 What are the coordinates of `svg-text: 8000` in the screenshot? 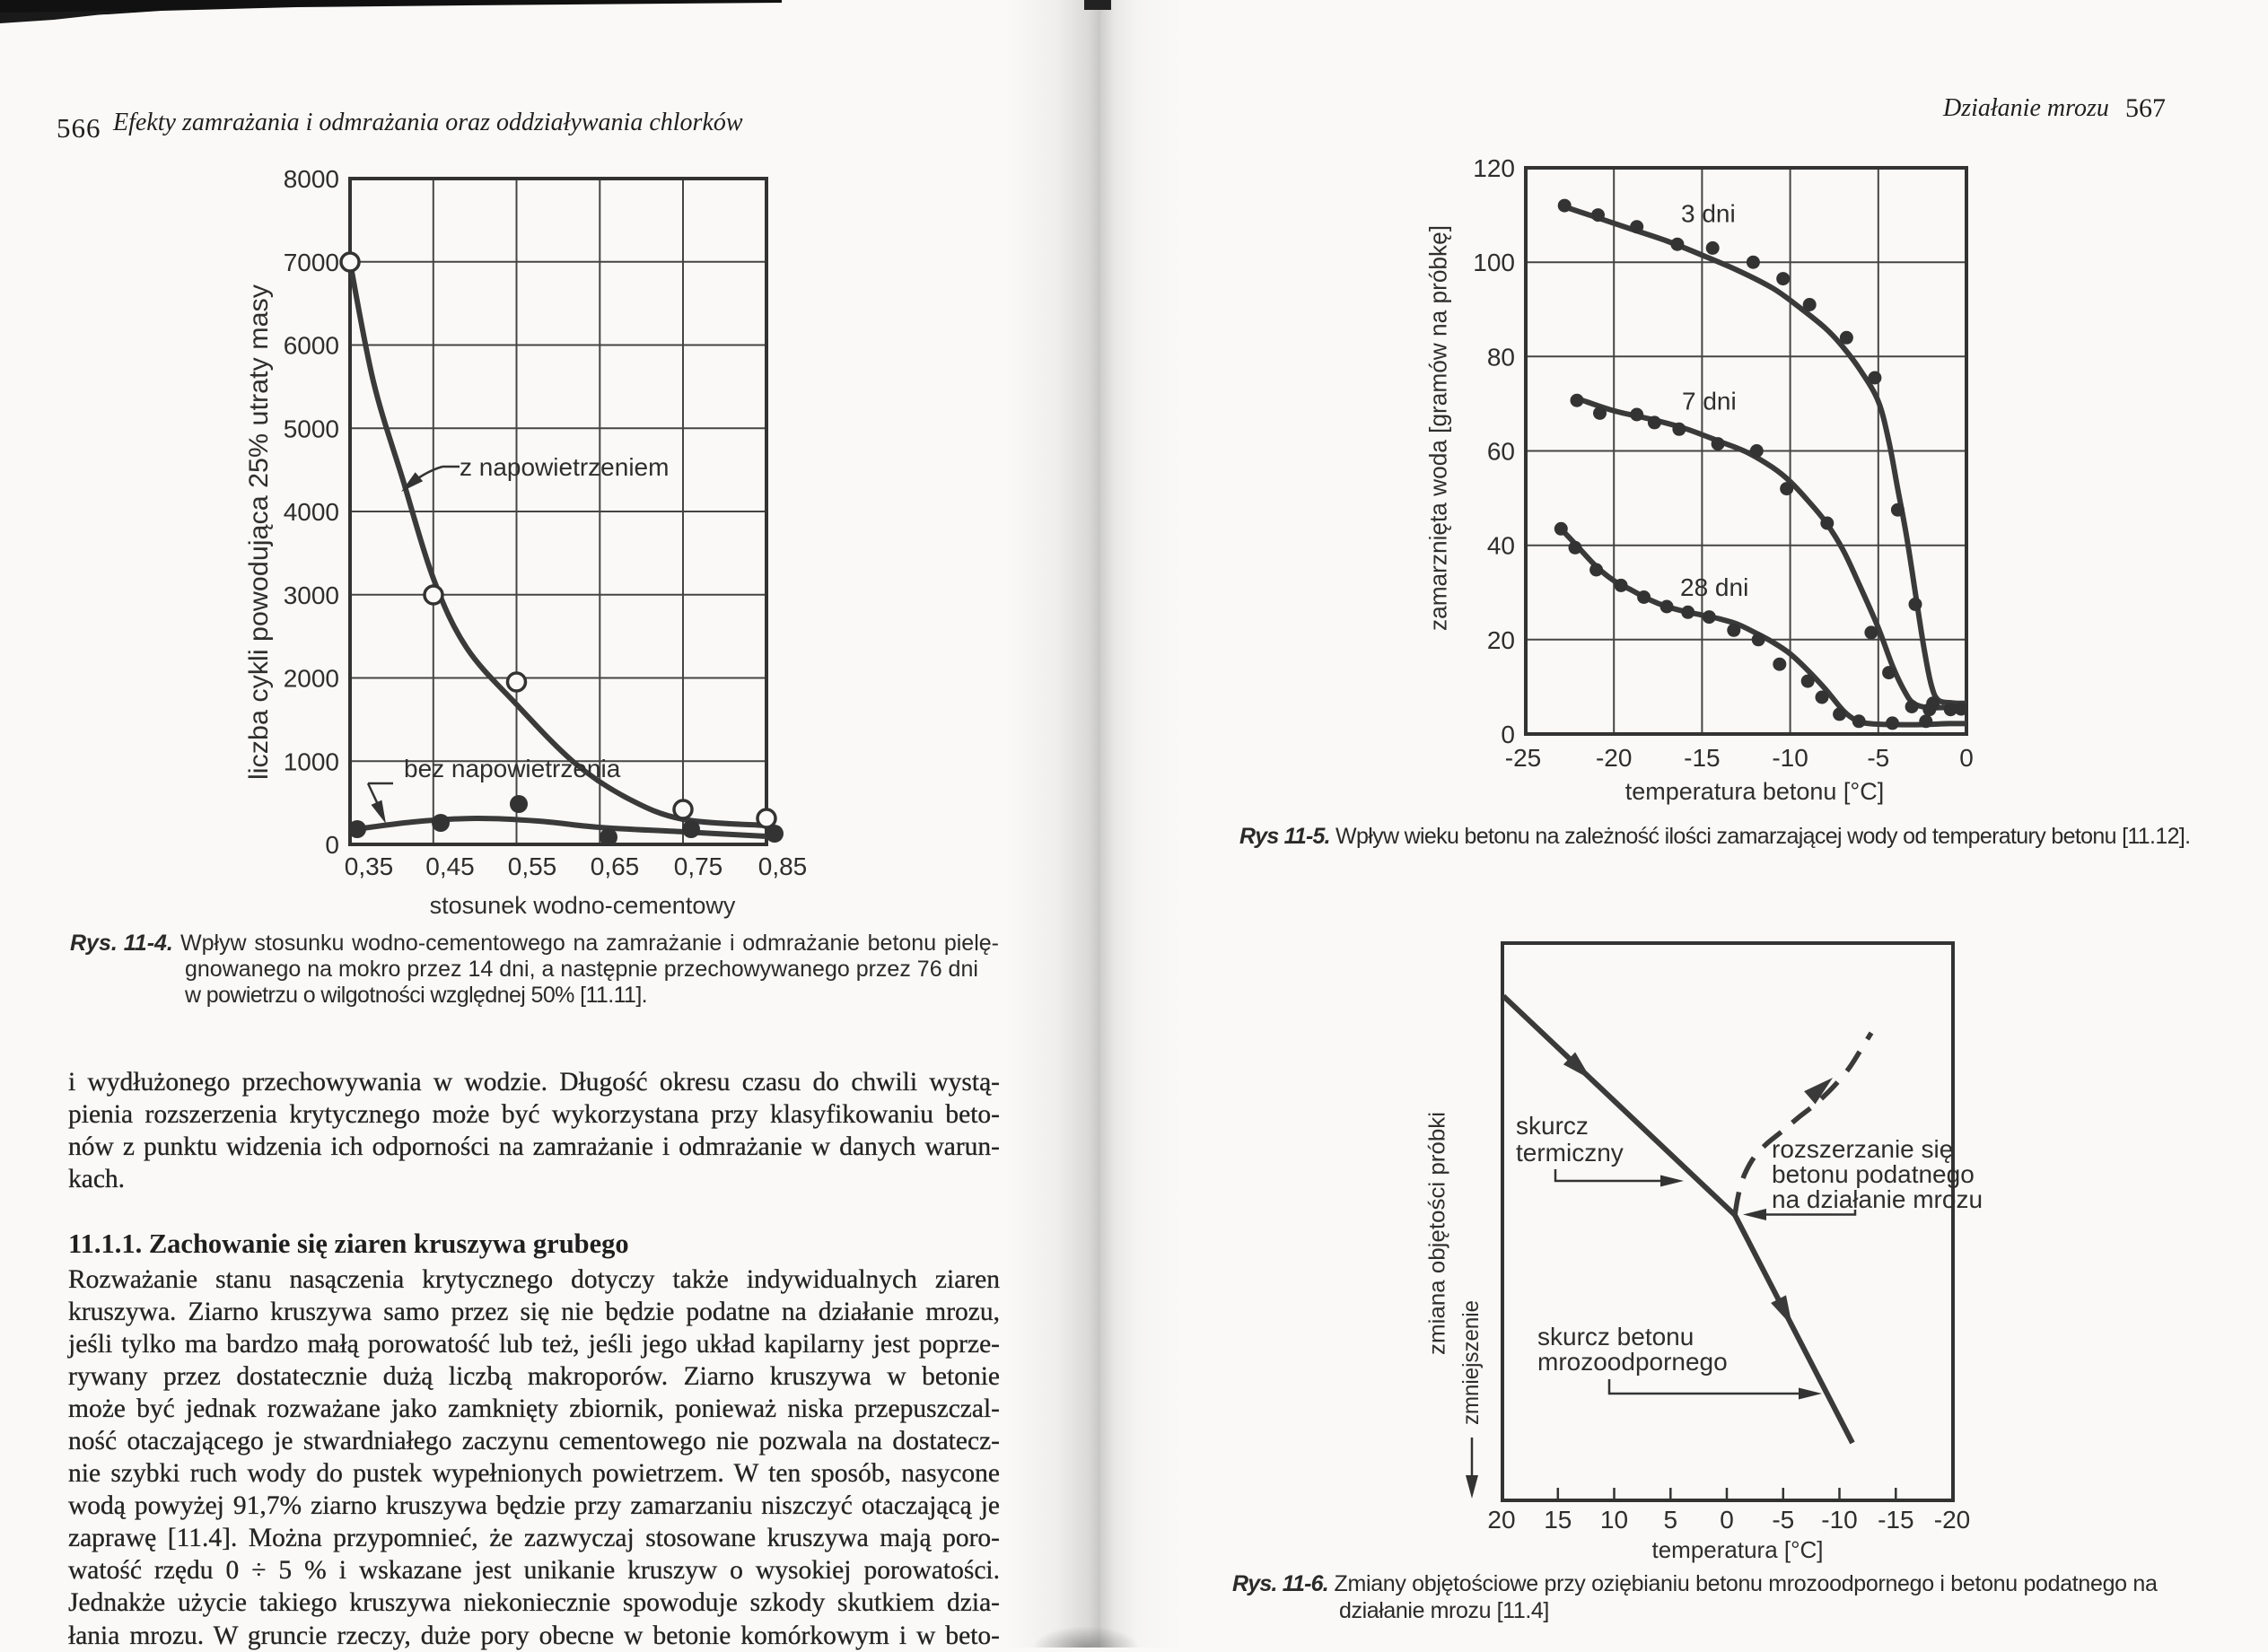 It's located at (312, 179).